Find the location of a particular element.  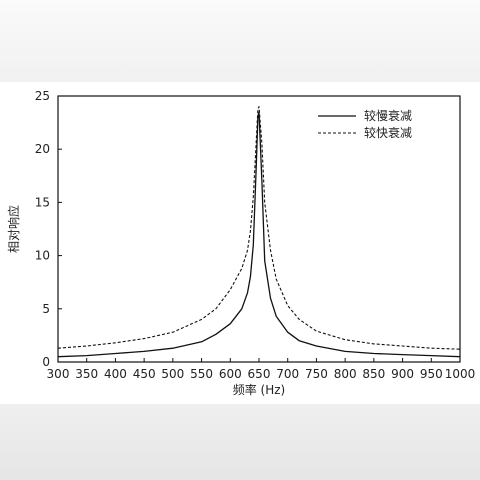

y-tick-label: 25 is located at coordinates (42, 96).